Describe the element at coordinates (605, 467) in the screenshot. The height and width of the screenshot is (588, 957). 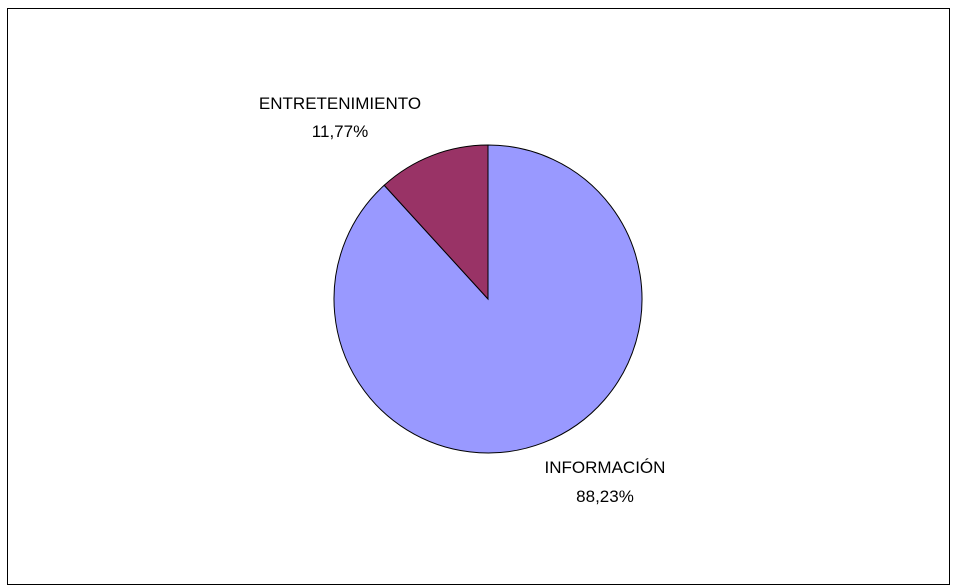
I see `slice-label-informacion: INFORMACIÓN` at that location.